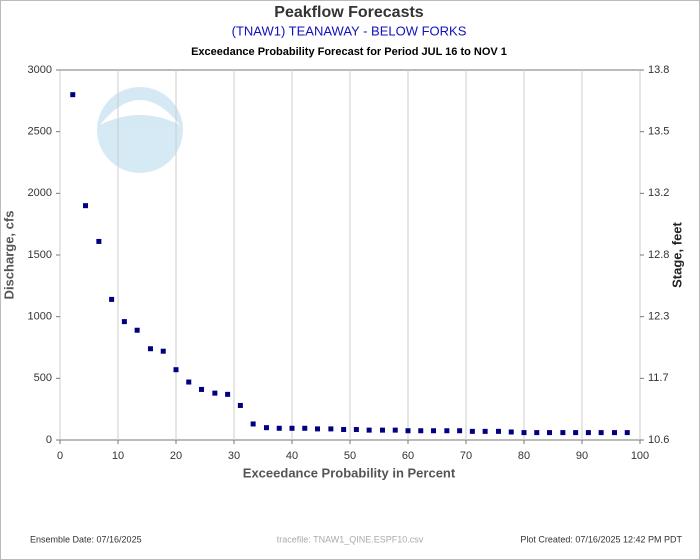 Image resolution: width=700 pixels, height=560 pixels. Describe the element at coordinates (43, 378) in the screenshot. I see `y-tick-label: 500` at that location.